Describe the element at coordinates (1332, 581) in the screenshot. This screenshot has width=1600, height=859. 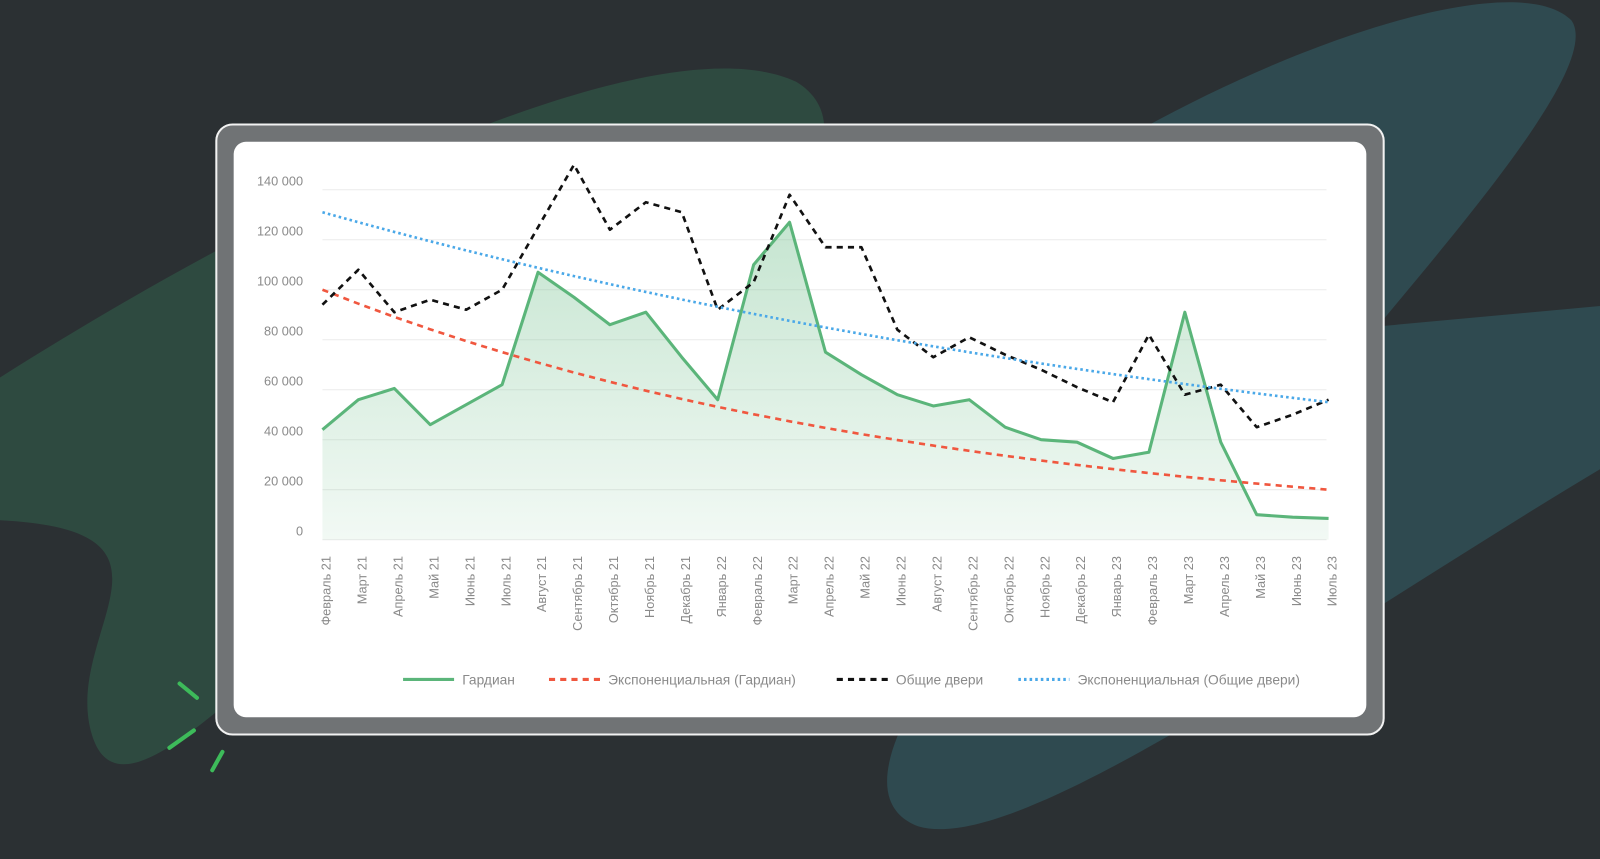
I see `x-tick-label: Июль 23` at that location.